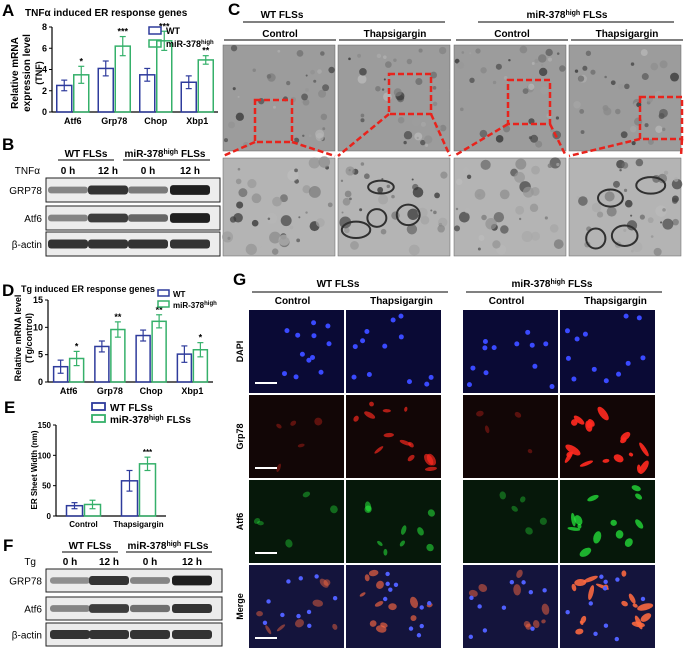 The height and width of the screenshot is (652, 685). I want to click on em-micrograph, so click(510, 98).